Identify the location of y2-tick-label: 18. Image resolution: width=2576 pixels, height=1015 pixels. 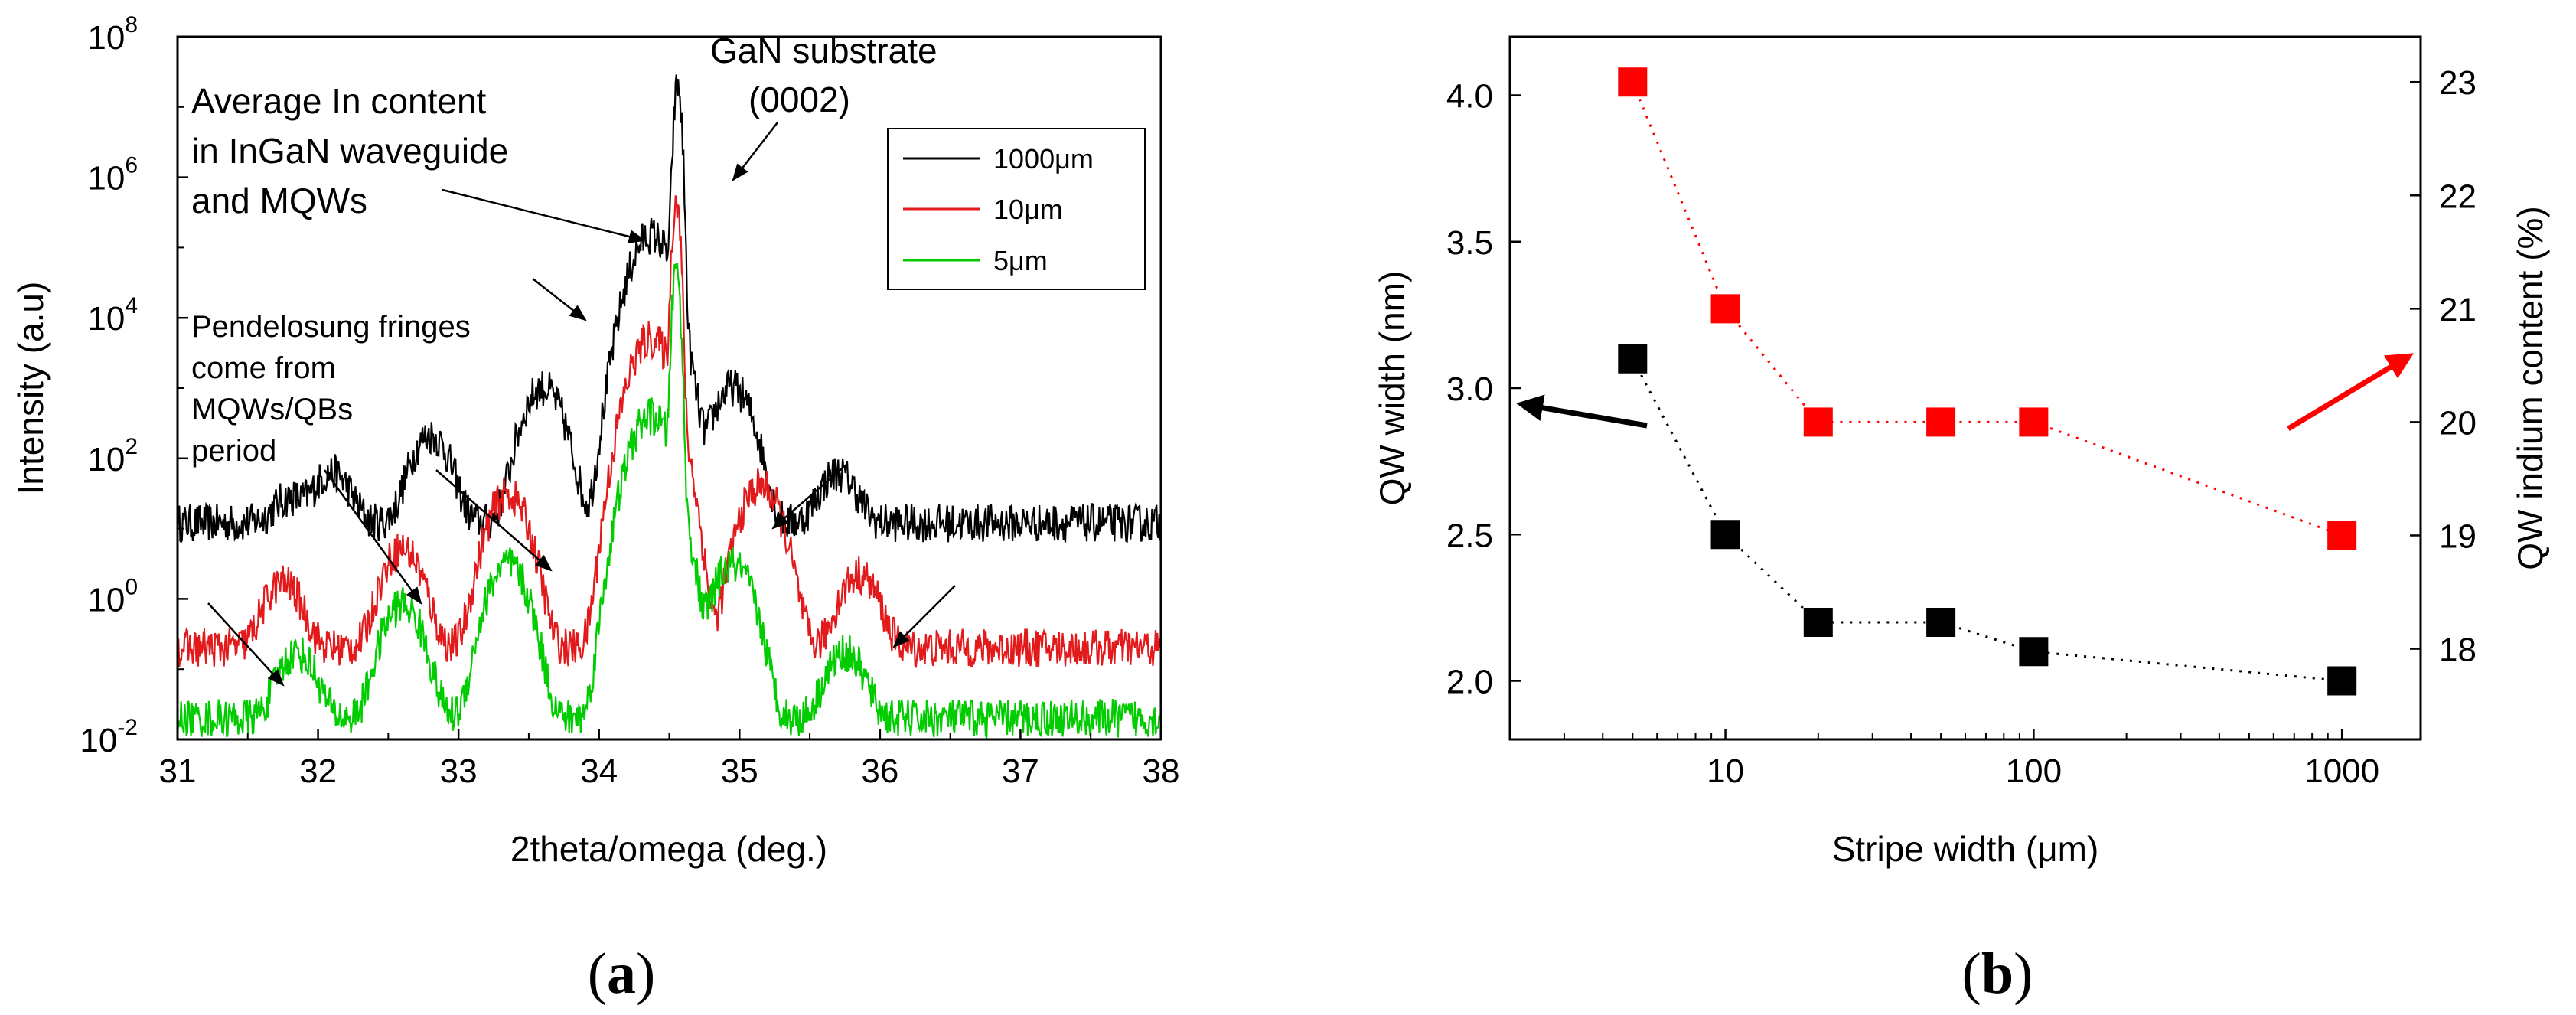
(2458, 650).